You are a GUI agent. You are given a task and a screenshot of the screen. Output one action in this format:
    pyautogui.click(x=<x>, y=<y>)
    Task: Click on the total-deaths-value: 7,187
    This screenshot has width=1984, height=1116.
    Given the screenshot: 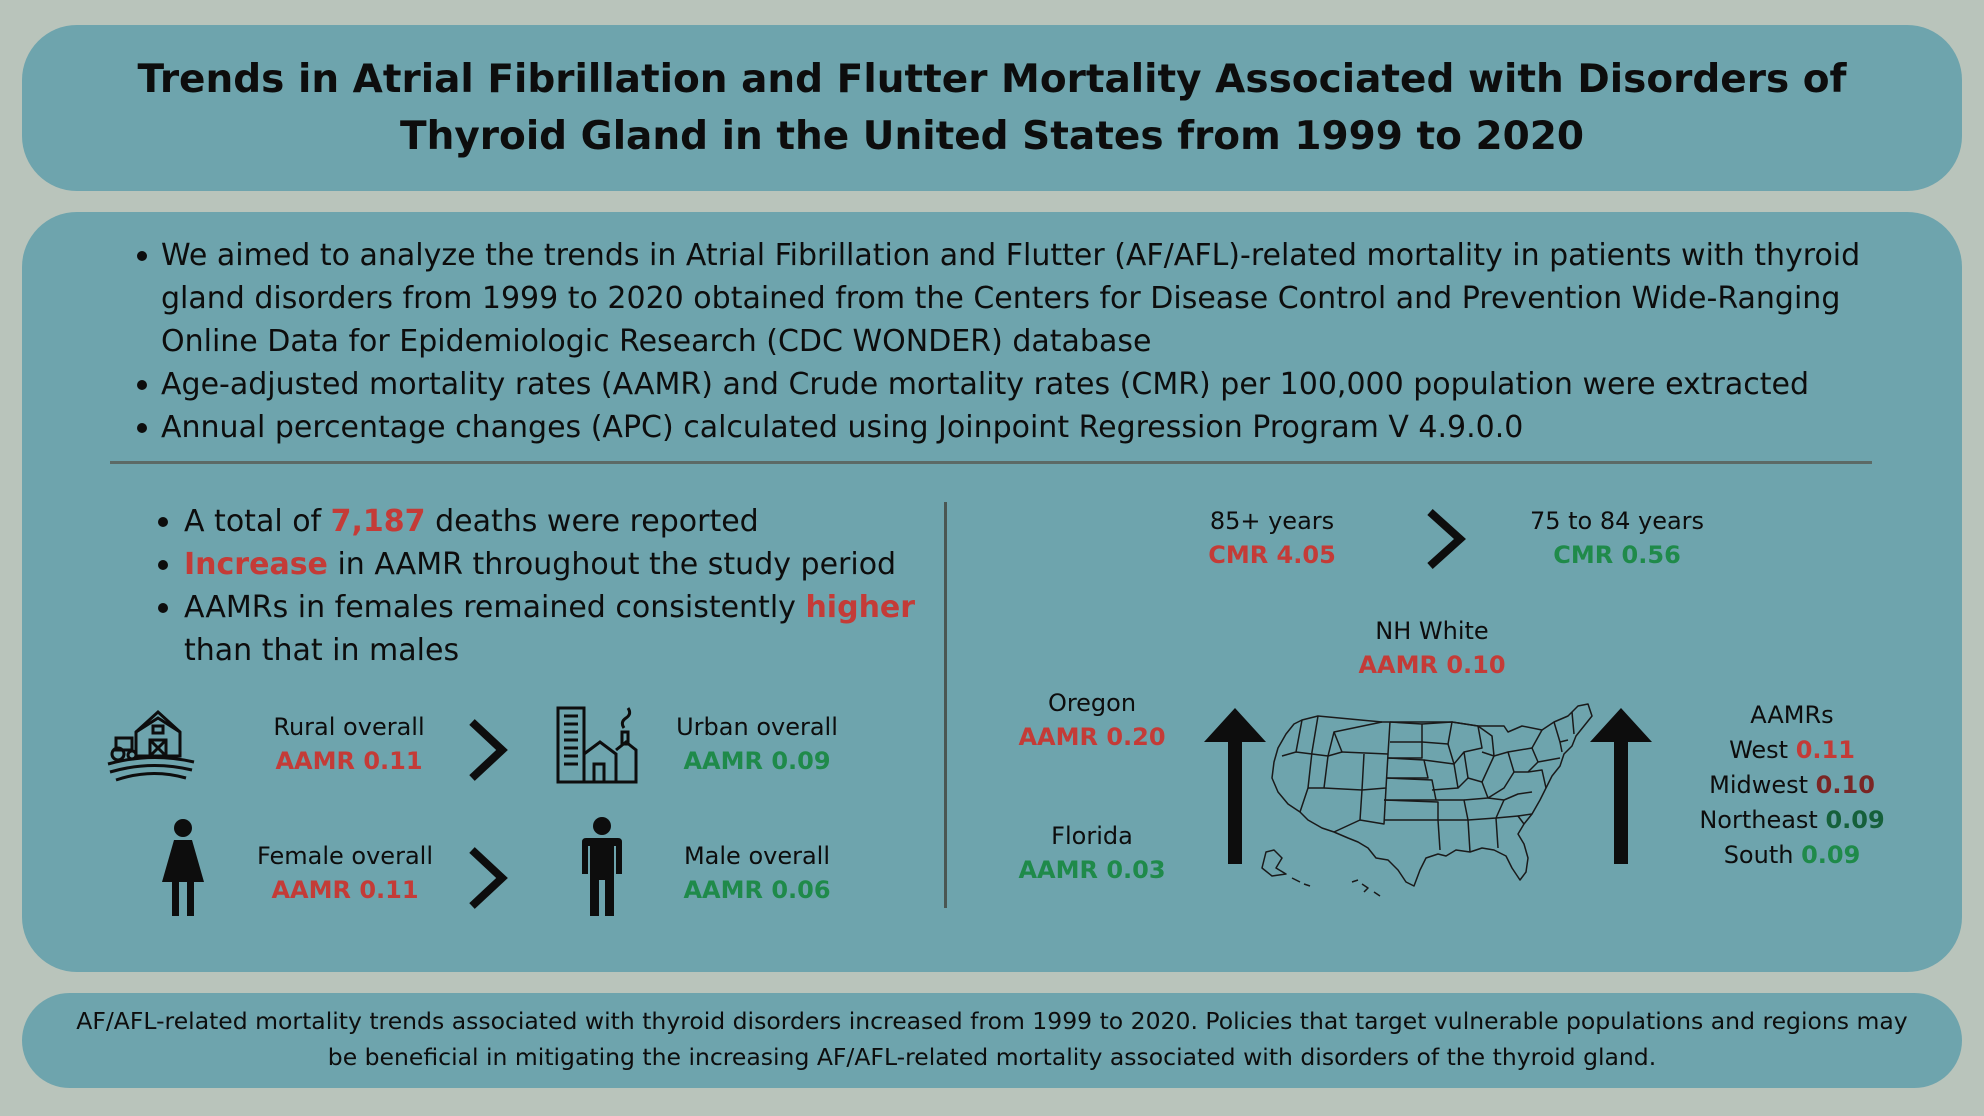 What is the action you would take?
    pyautogui.click(x=378, y=521)
    